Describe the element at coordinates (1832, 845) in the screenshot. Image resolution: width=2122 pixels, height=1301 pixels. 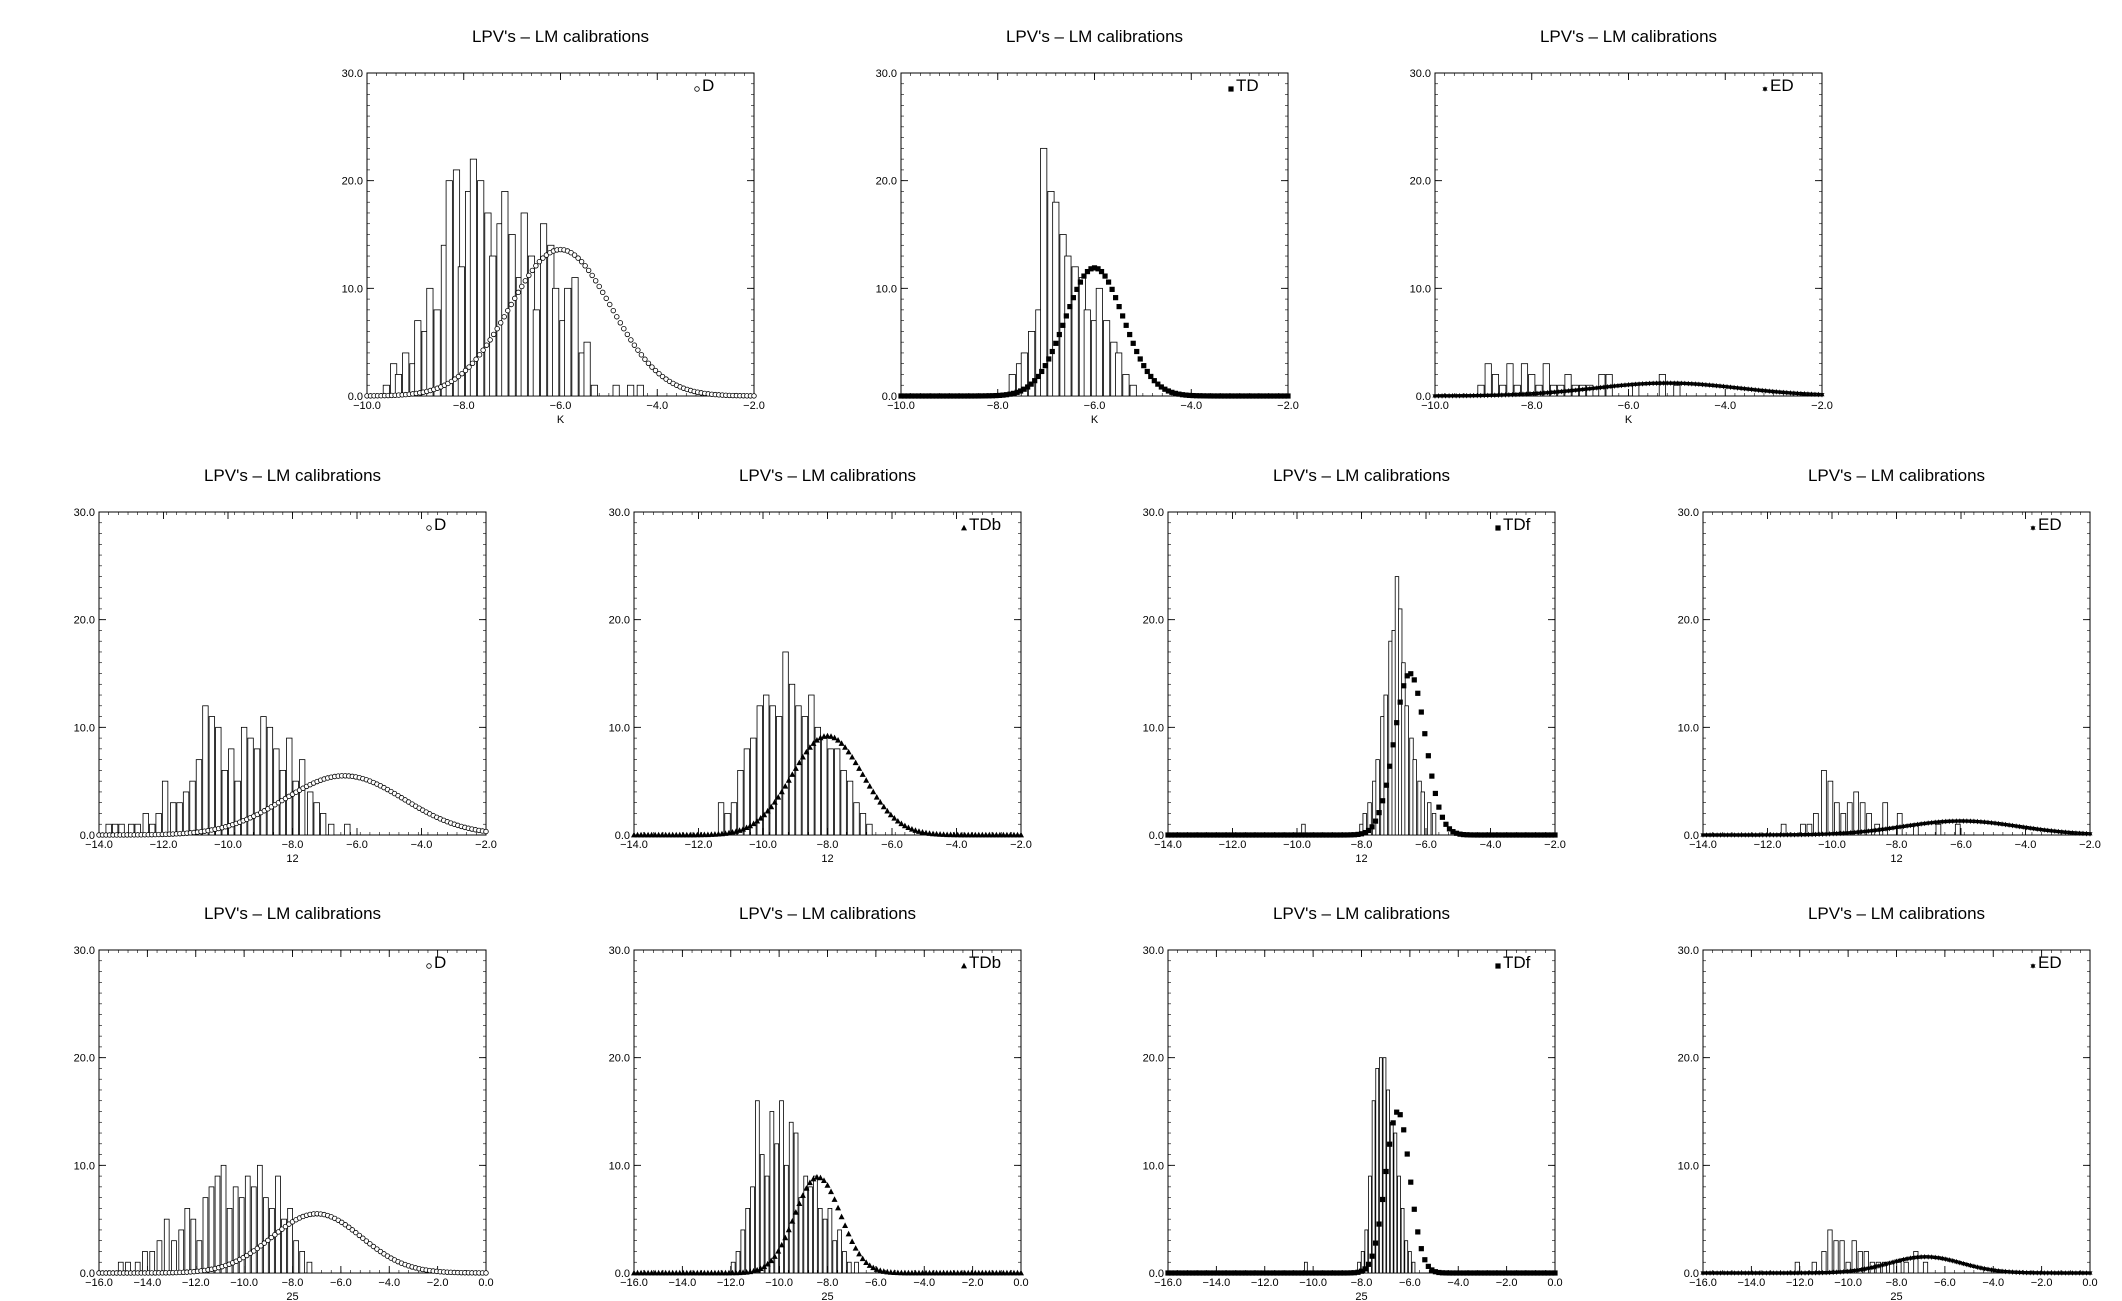
I see `x-tick-label: −10.0` at that location.